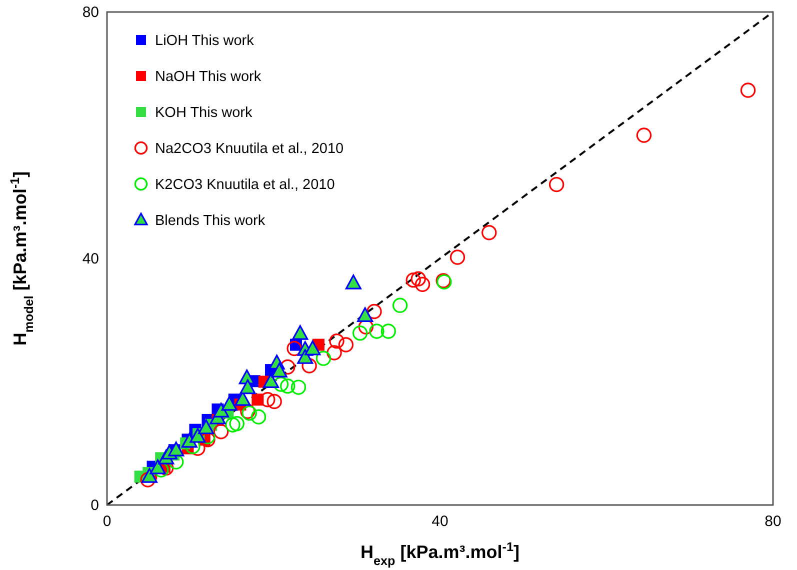  Describe the element at coordinates (205, 41) in the screenshot. I see `legend-label: LiOH This work` at that location.